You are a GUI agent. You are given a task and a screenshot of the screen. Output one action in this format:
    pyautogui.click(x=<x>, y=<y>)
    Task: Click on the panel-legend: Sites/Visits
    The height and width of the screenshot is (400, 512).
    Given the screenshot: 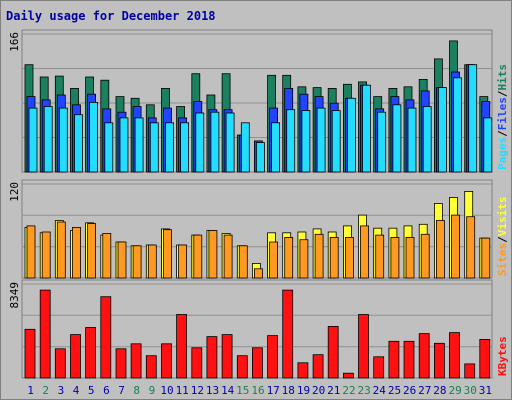 What is the action you would take?
    pyautogui.click(x=502, y=237)
    